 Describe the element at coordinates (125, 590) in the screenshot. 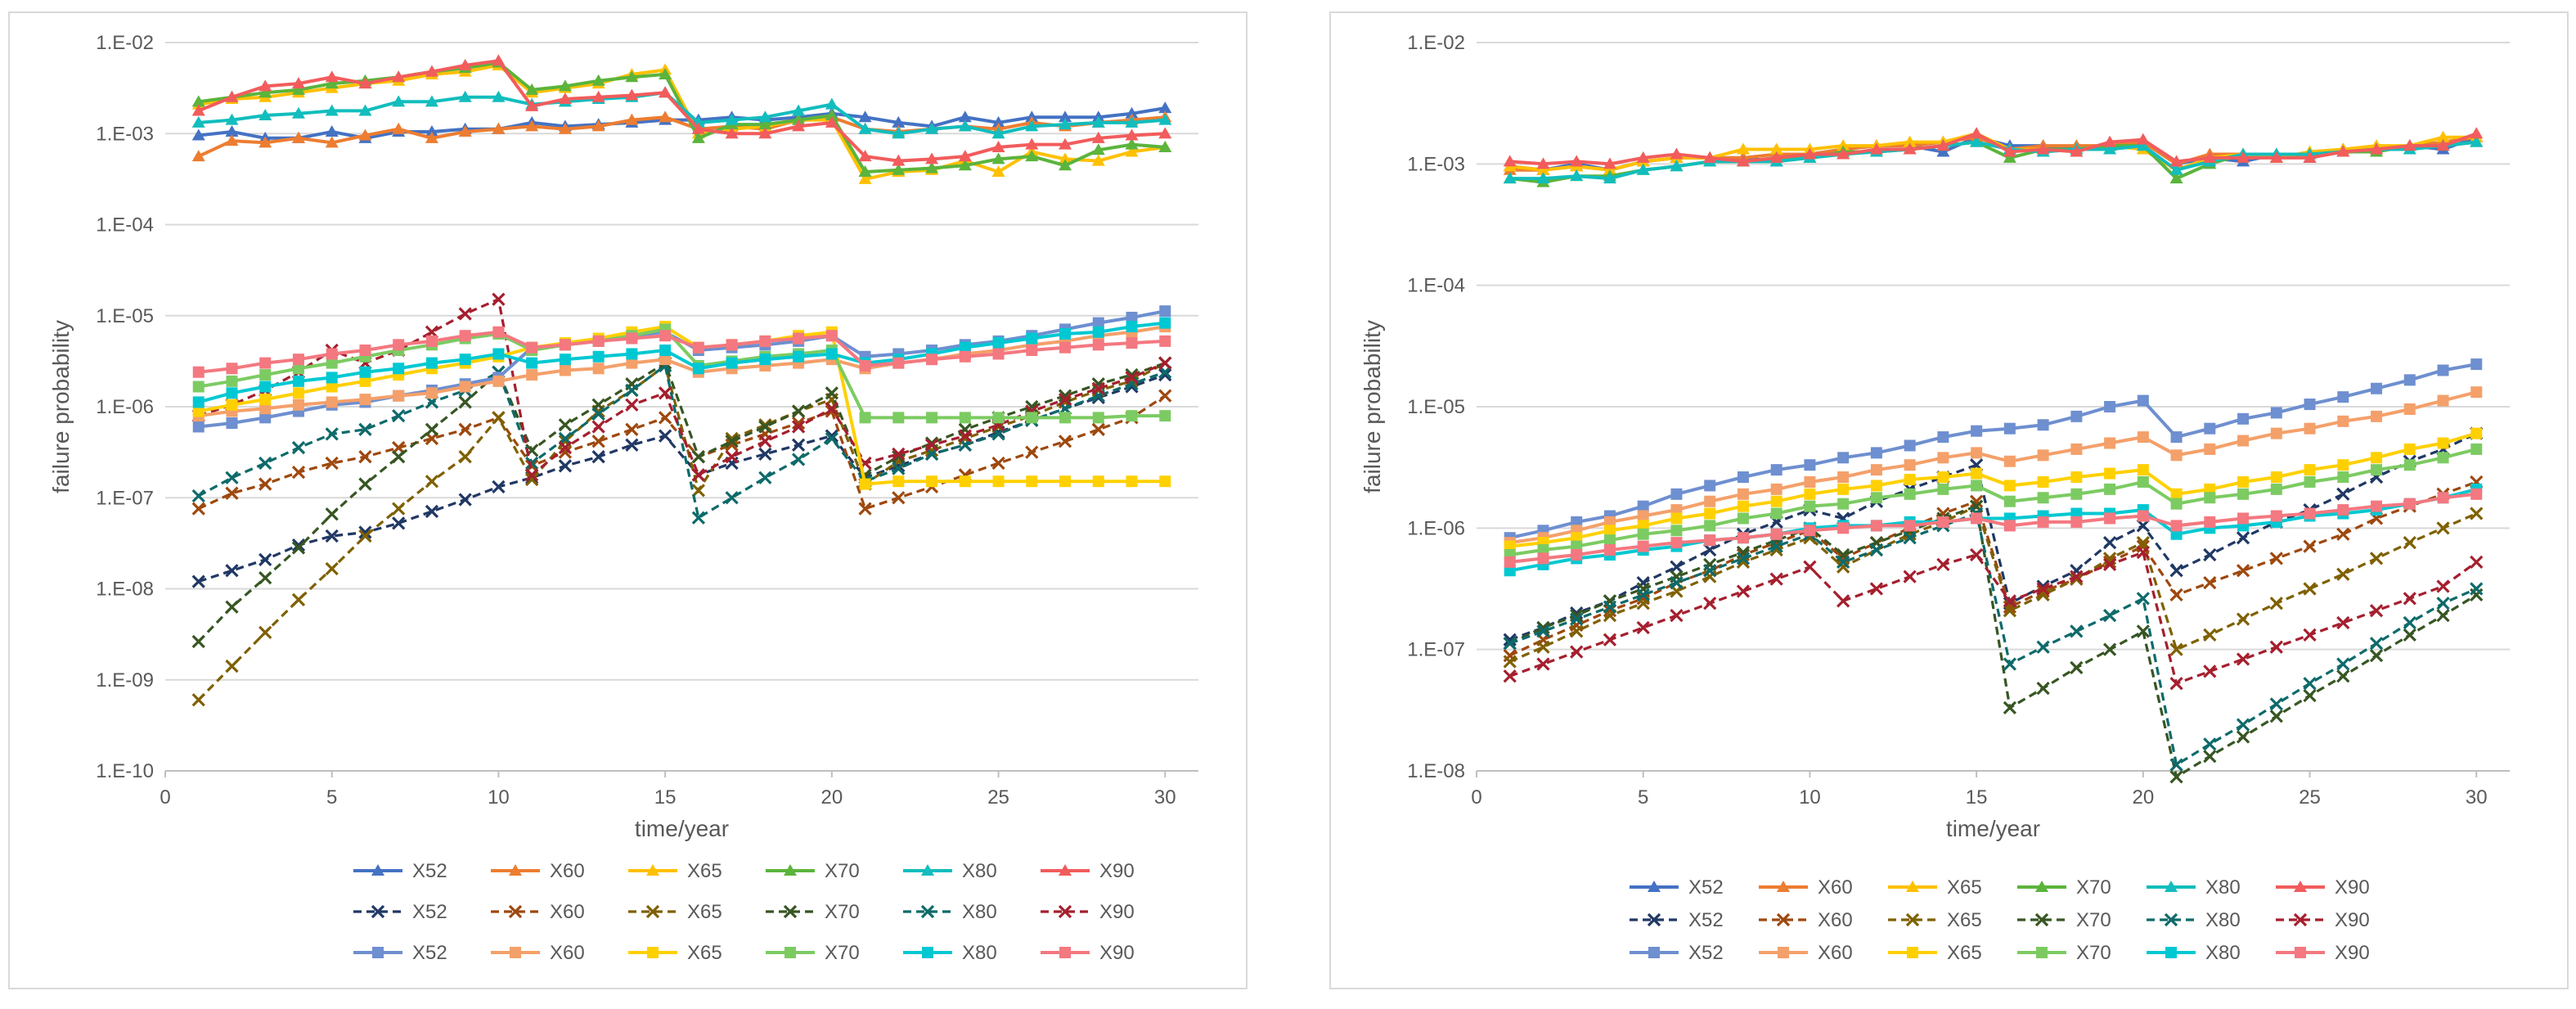

I see `y-tick-label: 1.E-08` at that location.